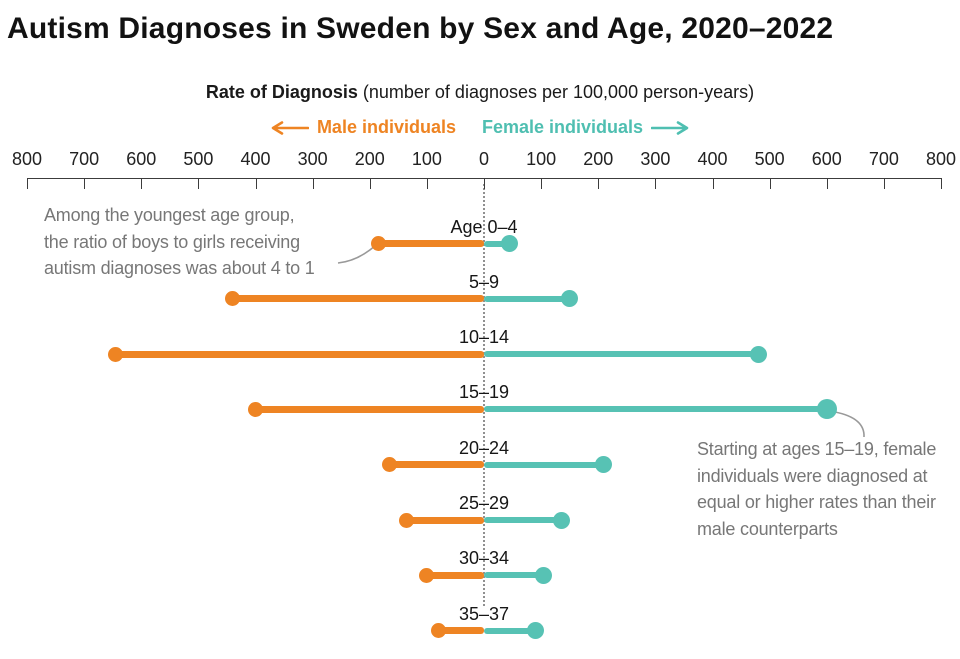 This screenshot has width=960, height=659. Describe the element at coordinates (562, 127) in the screenshot. I see `legend-female-label: Female individuals` at that location.